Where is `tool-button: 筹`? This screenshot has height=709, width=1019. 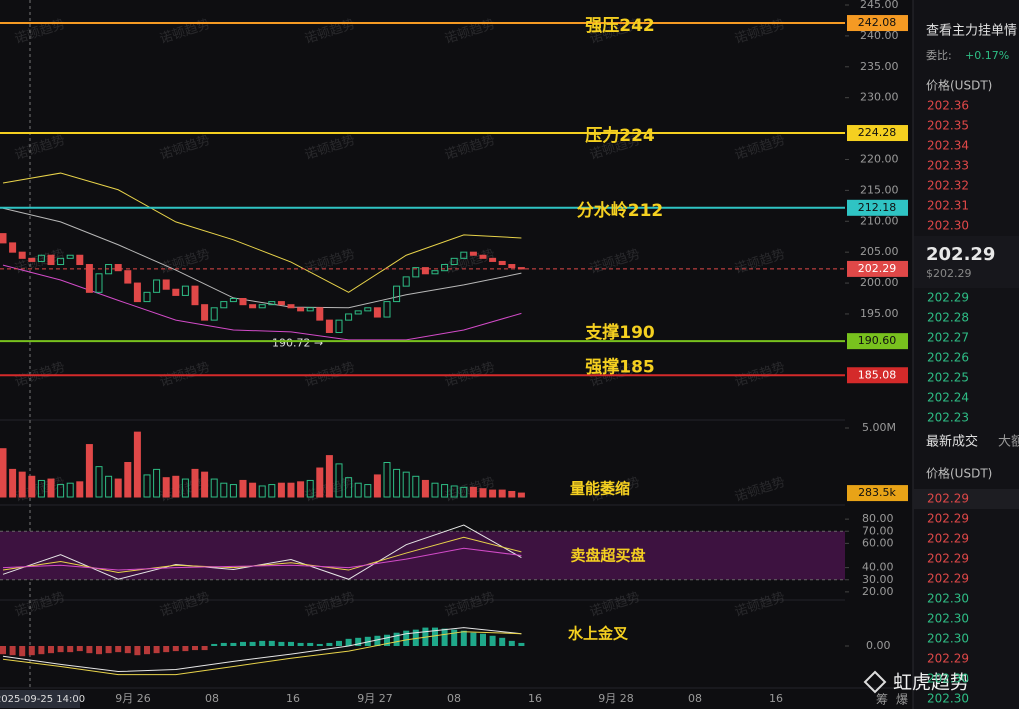
tool-button: 筹 is located at coordinates (882, 700).